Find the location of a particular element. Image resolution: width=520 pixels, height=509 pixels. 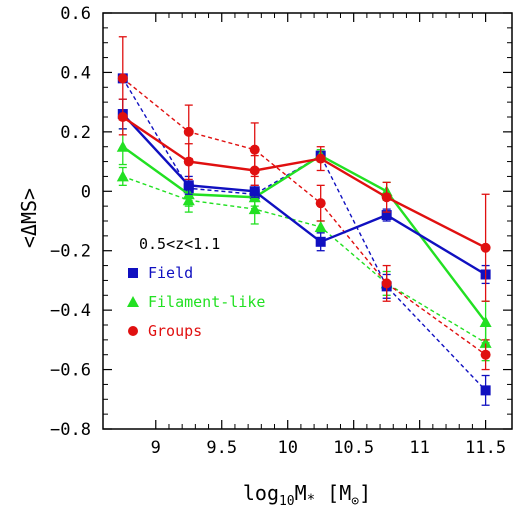

redshift-annotation: 0.5<z<1.1 is located at coordinates (179, 244).